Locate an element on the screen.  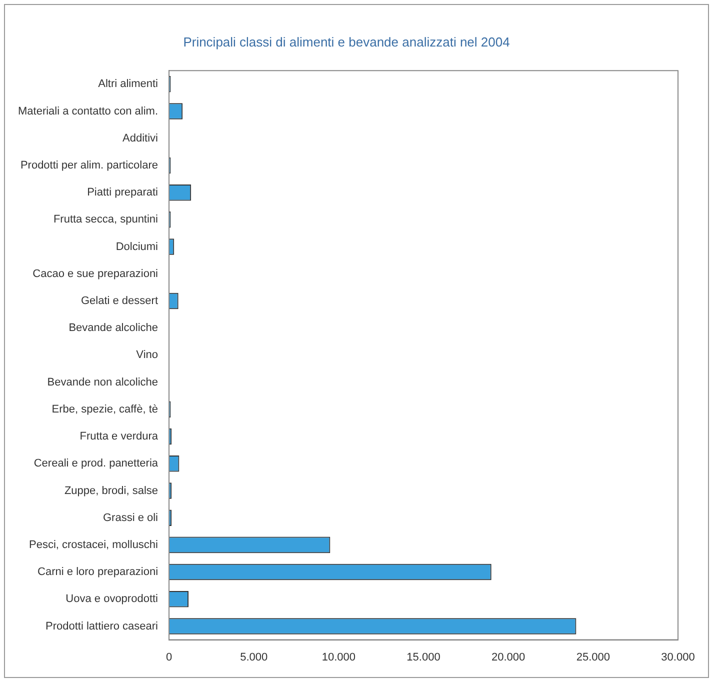
y-tick-label: Bevande non alcoliche is located at coordinates (102, 382).